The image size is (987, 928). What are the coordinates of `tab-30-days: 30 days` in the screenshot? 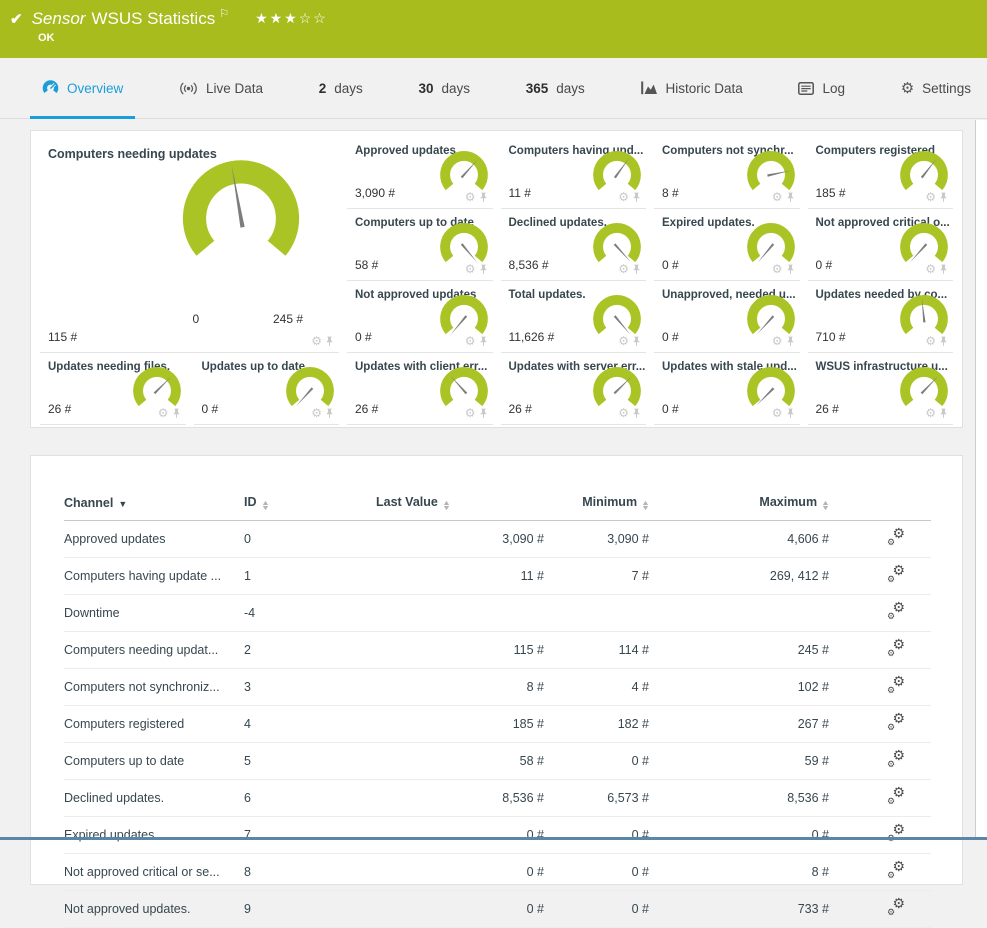 It's located at (444, 88).